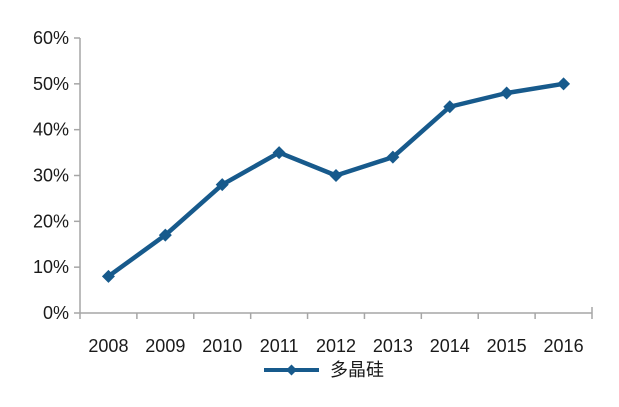 The width and height of the screenshot is (619, 407). Describe the element at coordinates (51, 267) in the screenshot. I see `y-tick-label: 10%` at that location.